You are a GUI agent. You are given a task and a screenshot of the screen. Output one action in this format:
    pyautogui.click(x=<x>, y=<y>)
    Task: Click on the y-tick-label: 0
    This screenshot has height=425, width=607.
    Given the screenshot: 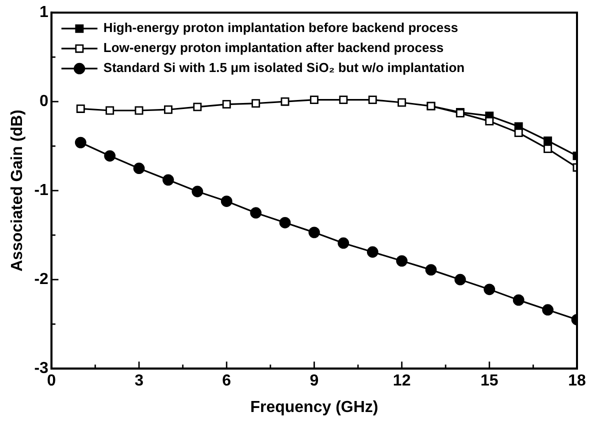 What is the action you would take?
    pyautogui.click(x=44, y=101)
    